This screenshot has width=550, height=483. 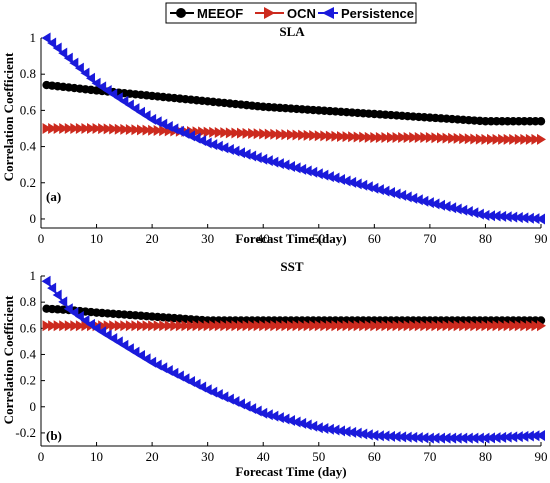 I want to click on panel-b-x-tick-label: 60, so click(x=374, y=456).